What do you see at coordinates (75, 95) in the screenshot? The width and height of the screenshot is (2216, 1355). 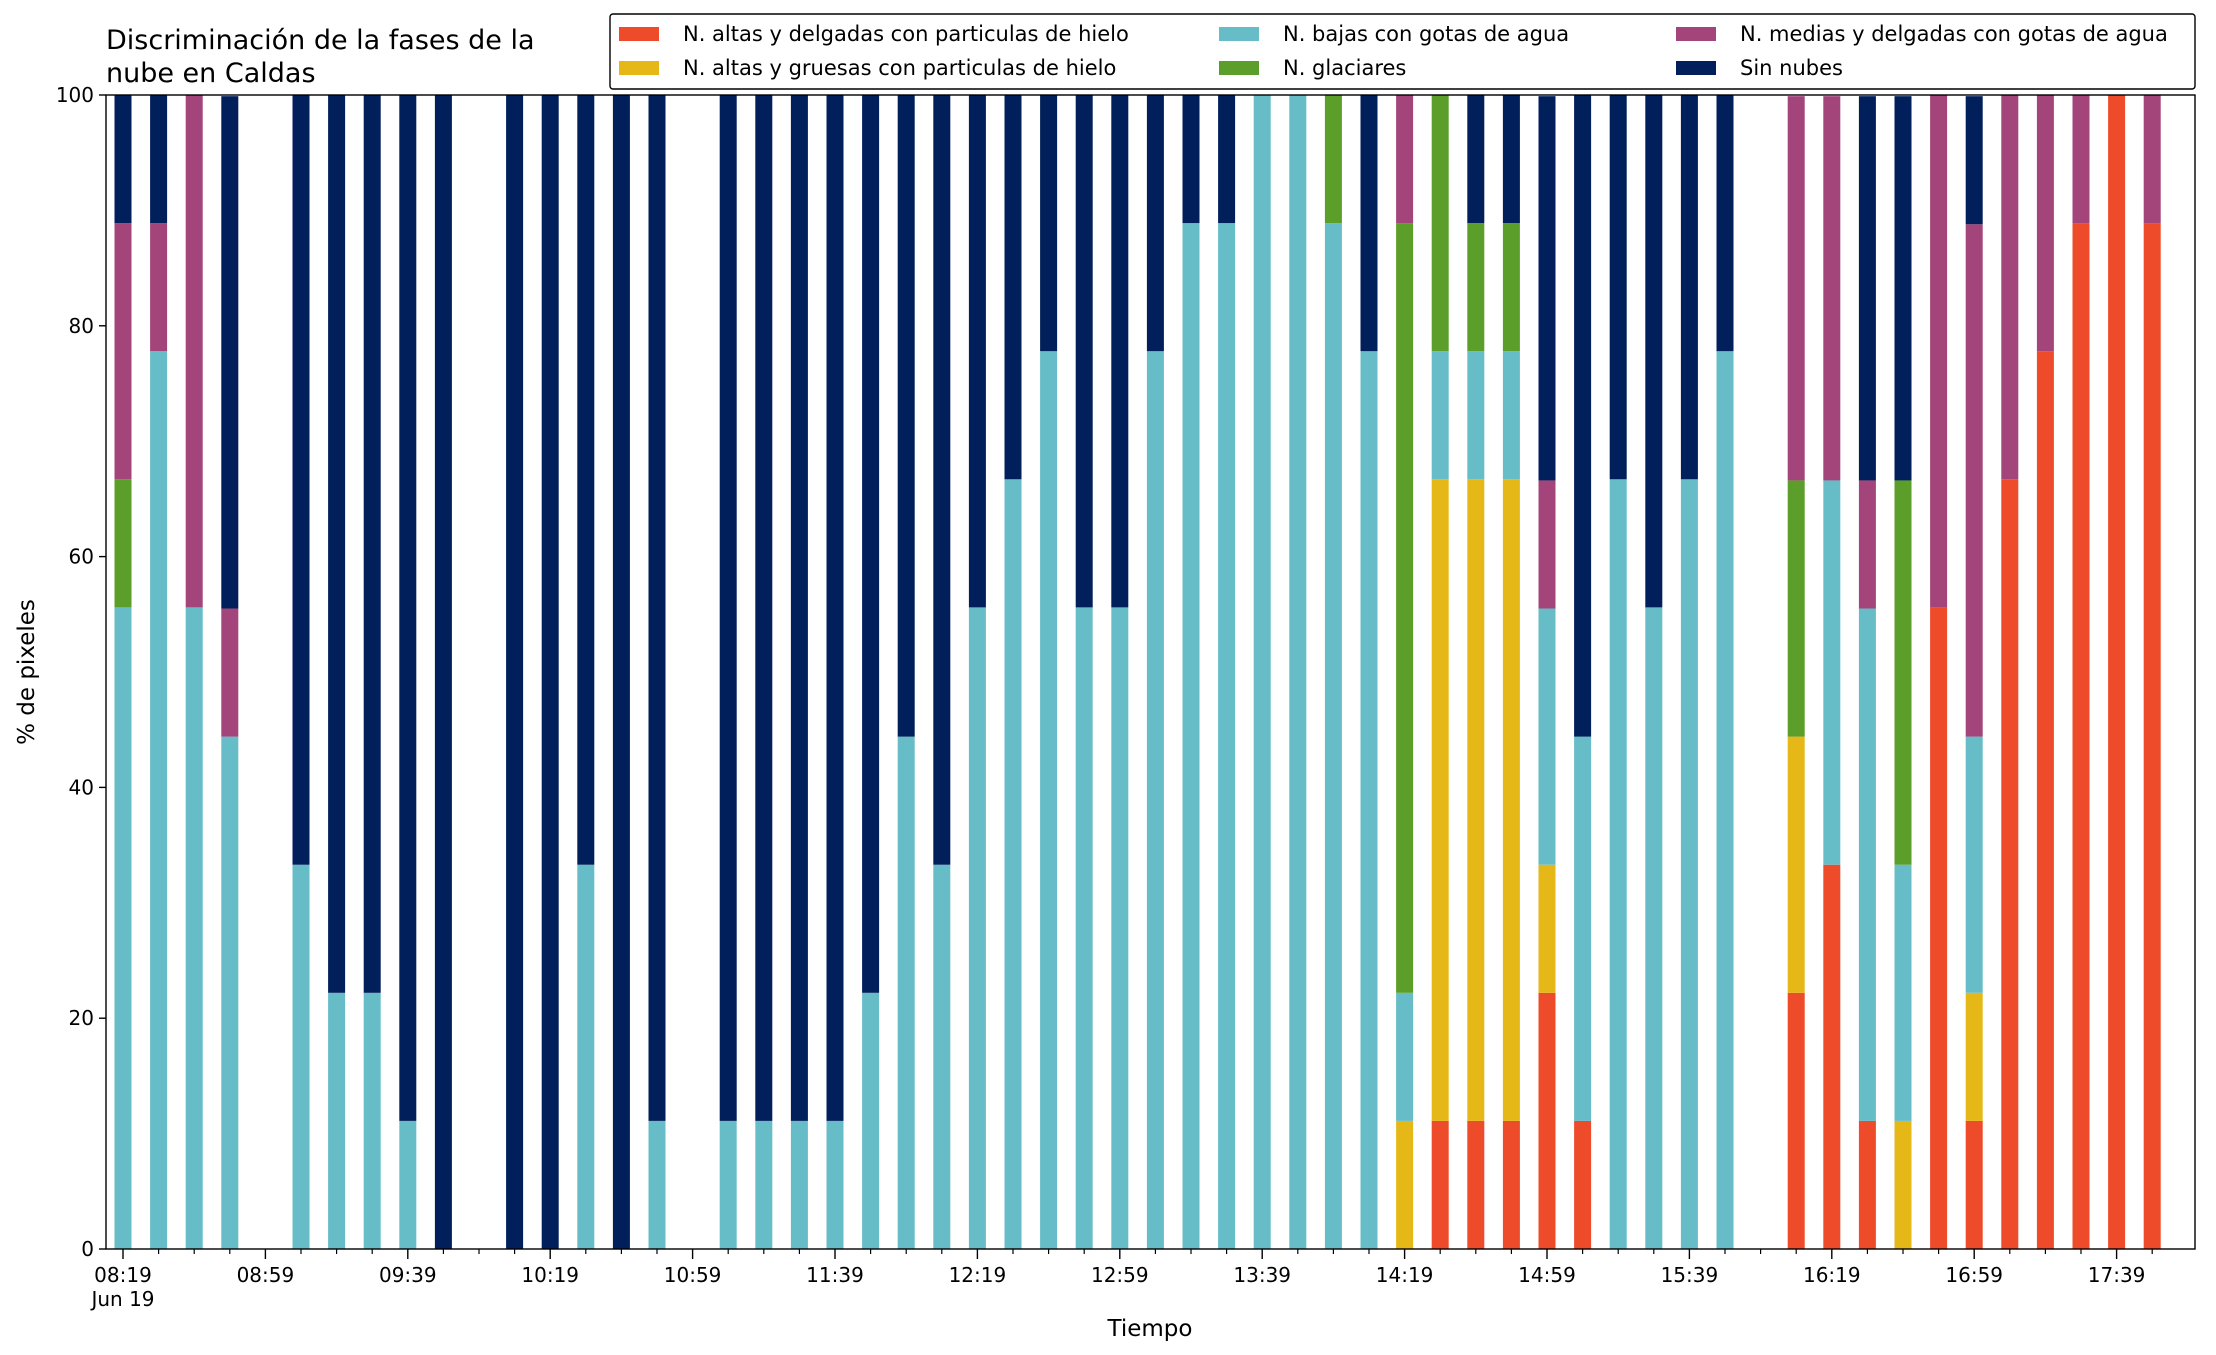 I see `y-tick-label: 100` at bounding box center [75, 95].